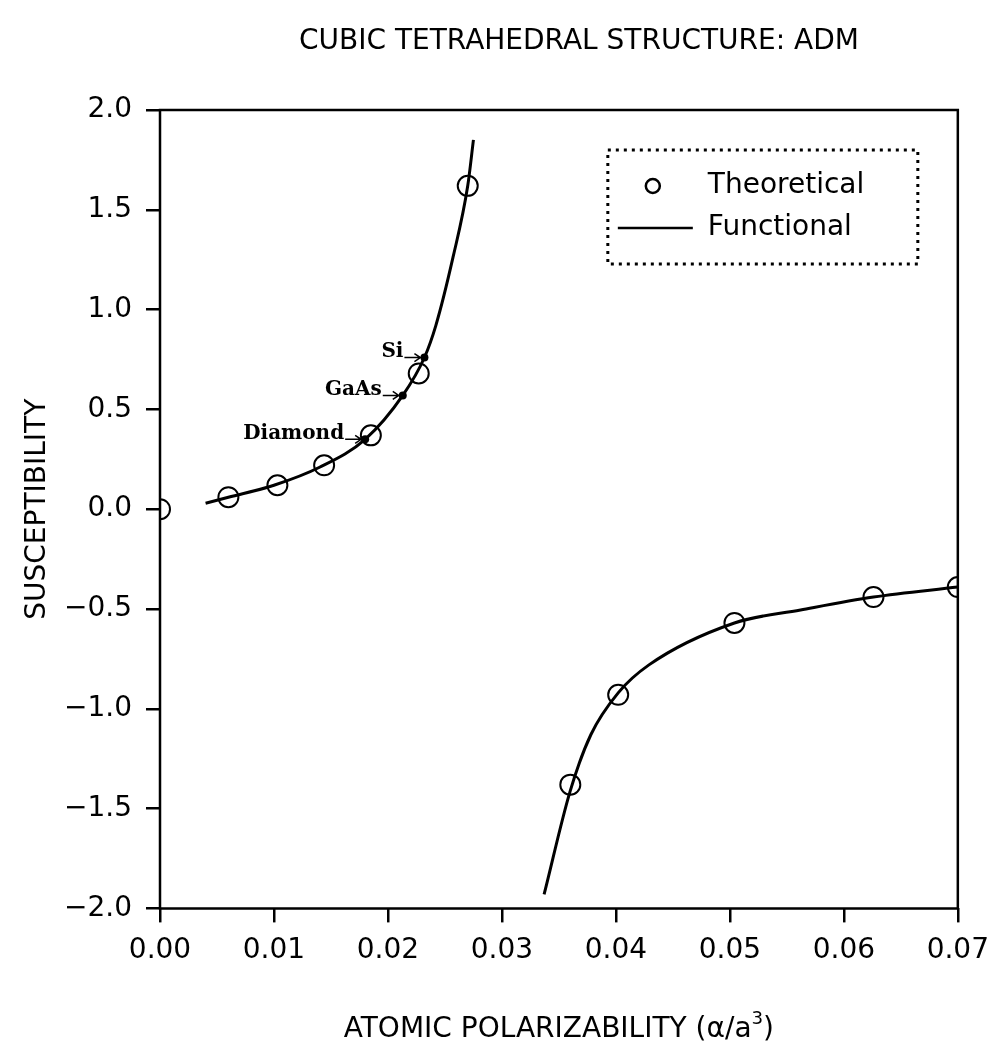 This screenshot has height=1060, width=1001. What do you see at coordinates (109, 507) in the screenshot?
I see `y-tick-label: 0.0` at bounding box center [109, 507].